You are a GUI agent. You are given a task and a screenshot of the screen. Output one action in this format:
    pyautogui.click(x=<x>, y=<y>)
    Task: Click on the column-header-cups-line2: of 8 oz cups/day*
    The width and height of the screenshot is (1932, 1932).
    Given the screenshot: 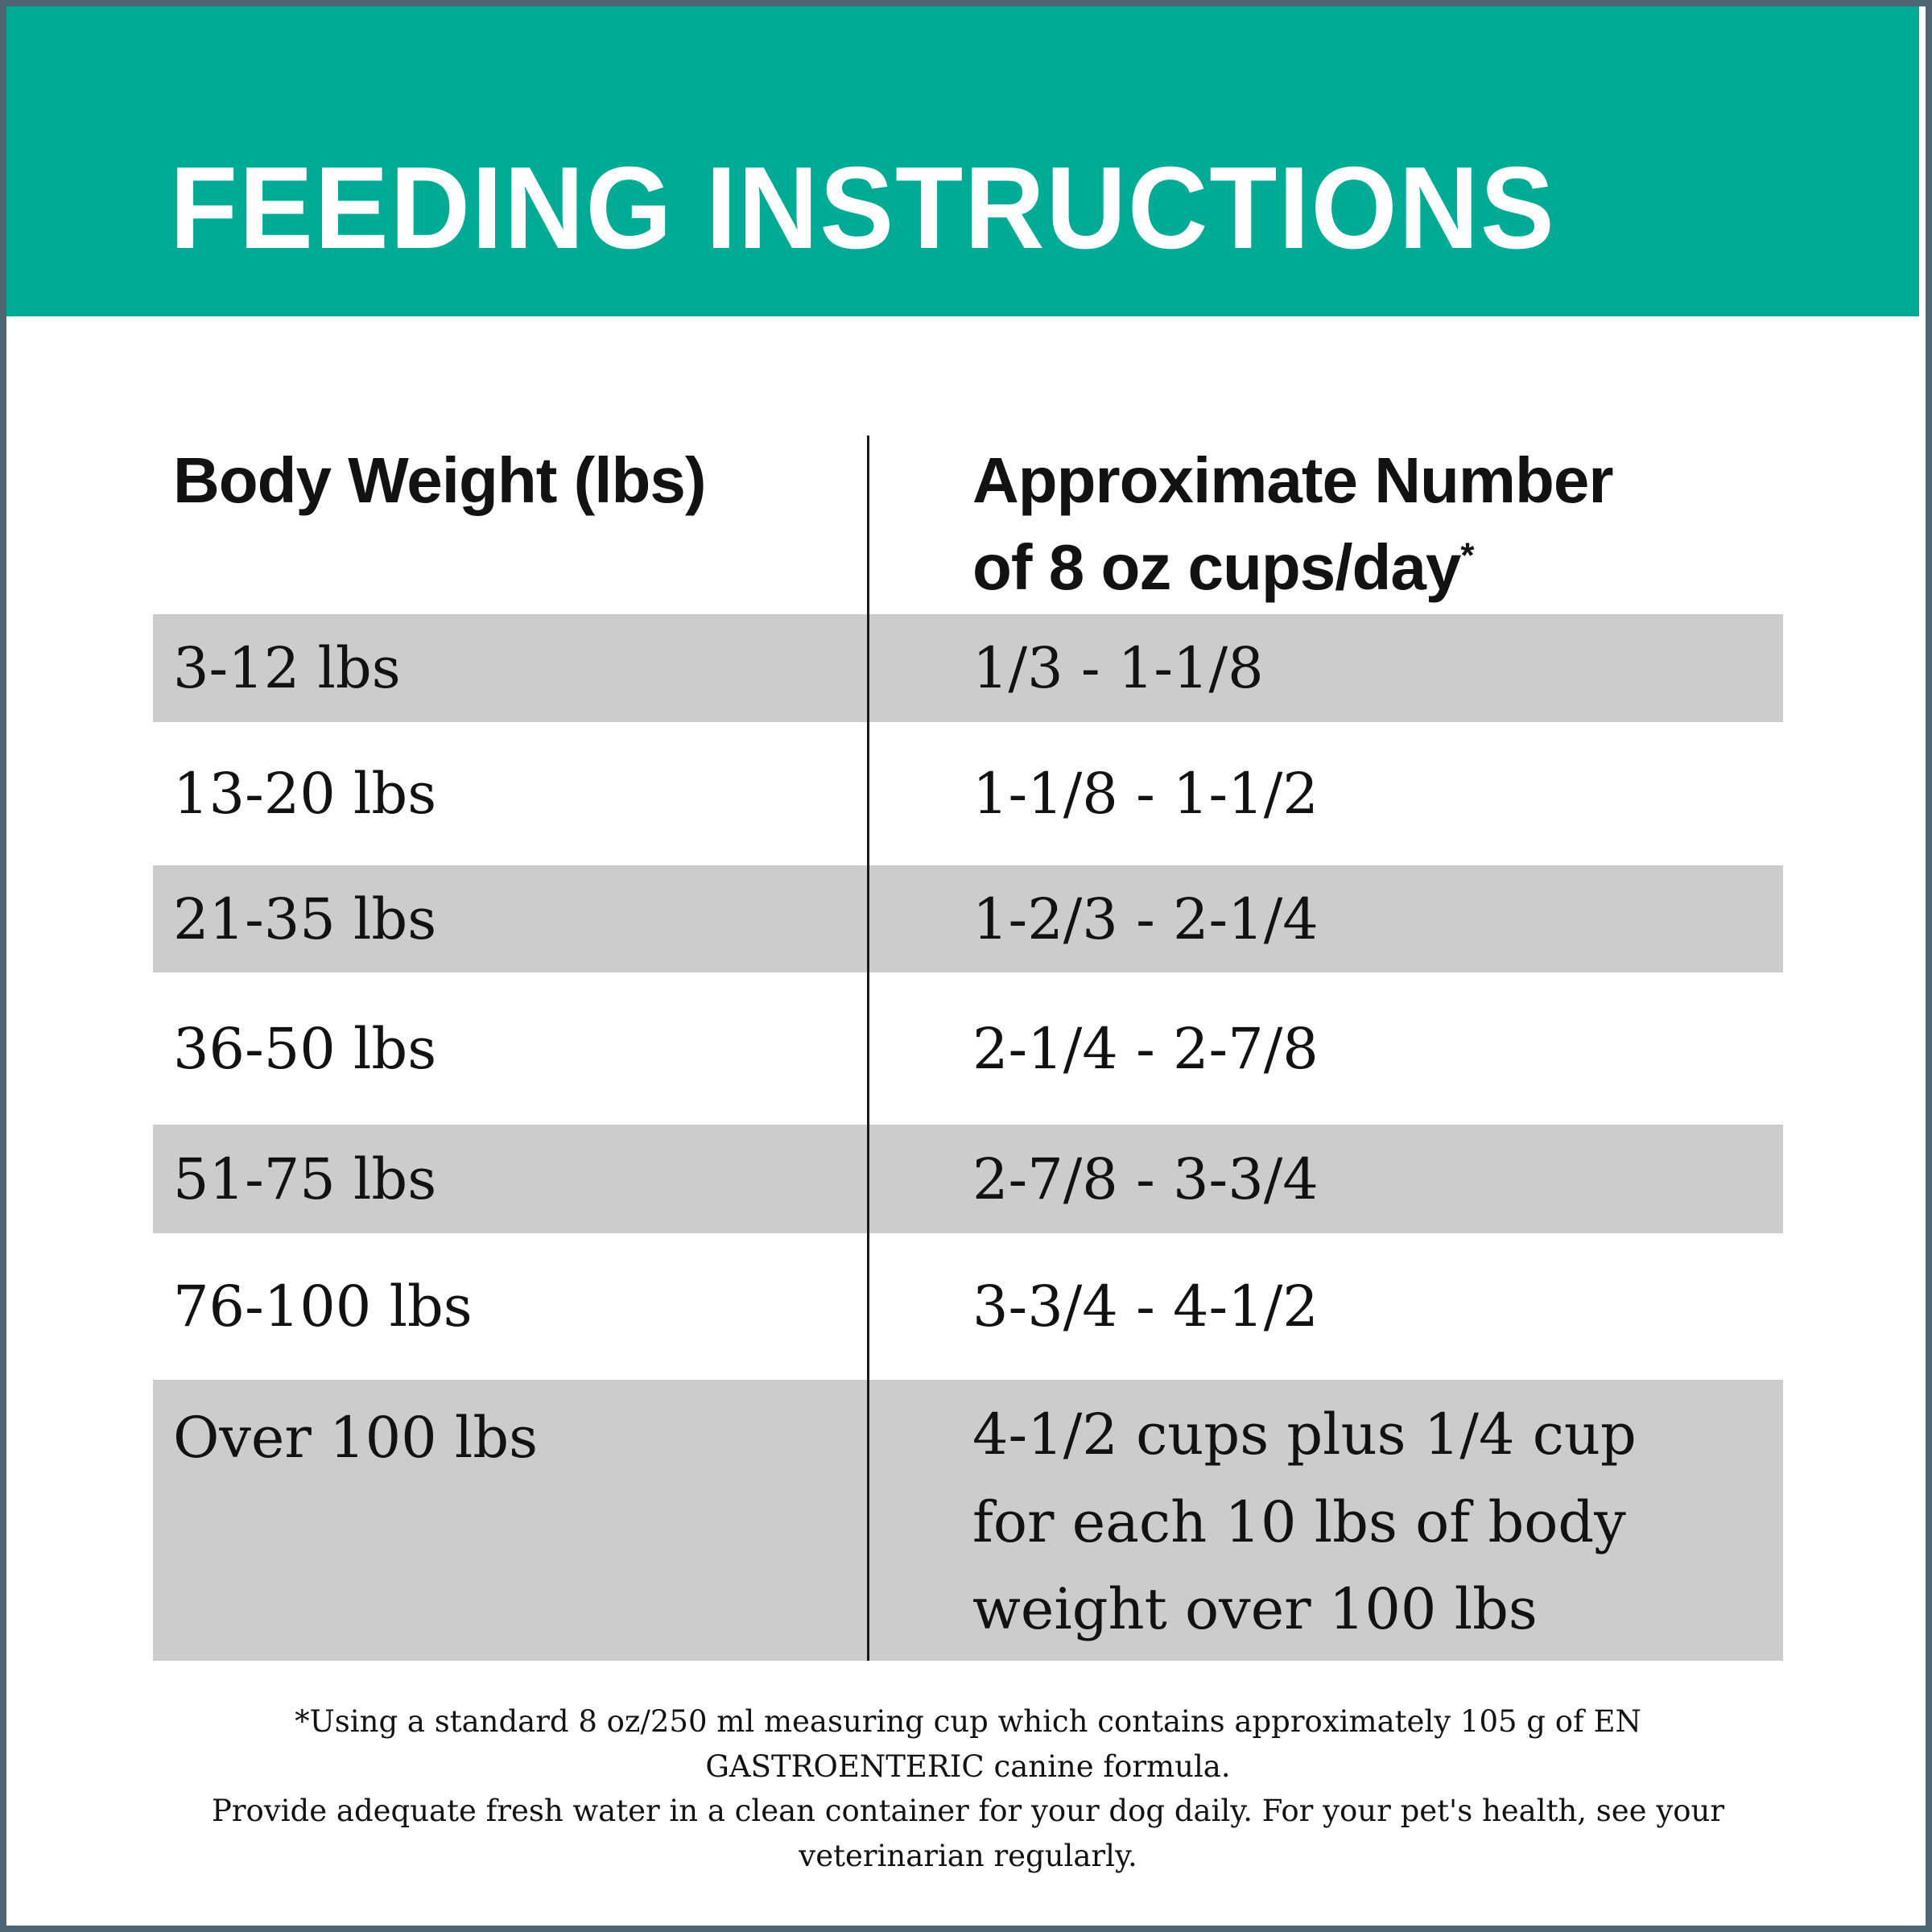 What is the action you would take?
    pyautogui.click(x=1223, y=567)
    